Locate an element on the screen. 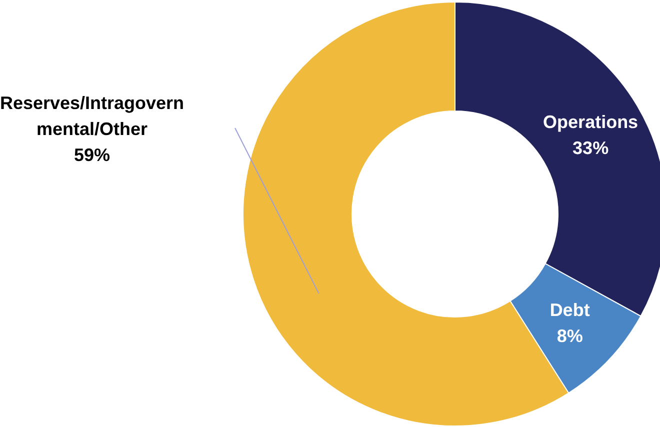 The image size is (660, 427). data-label: 8% is located at coordinates (569, 336).